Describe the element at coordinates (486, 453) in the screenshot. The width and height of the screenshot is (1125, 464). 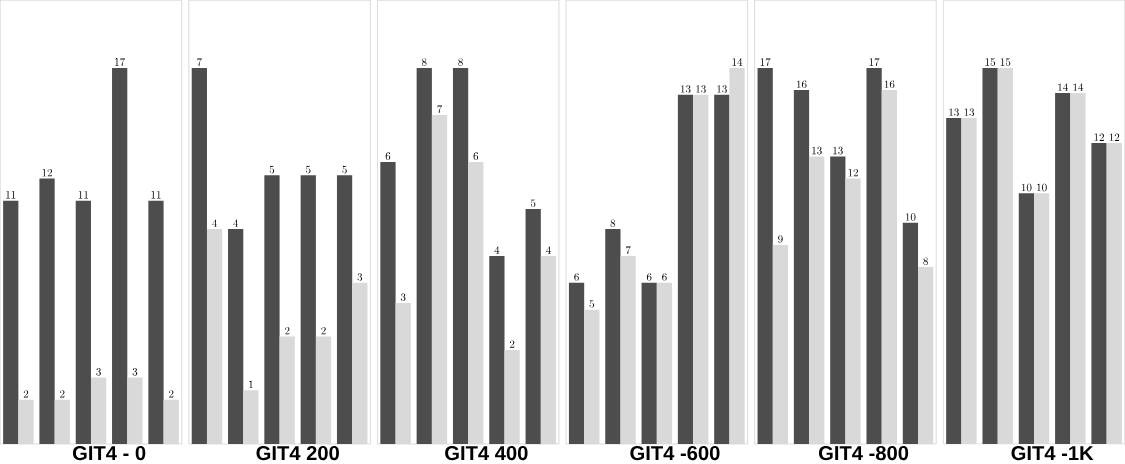
I see `text: GIT4 400` at that location.